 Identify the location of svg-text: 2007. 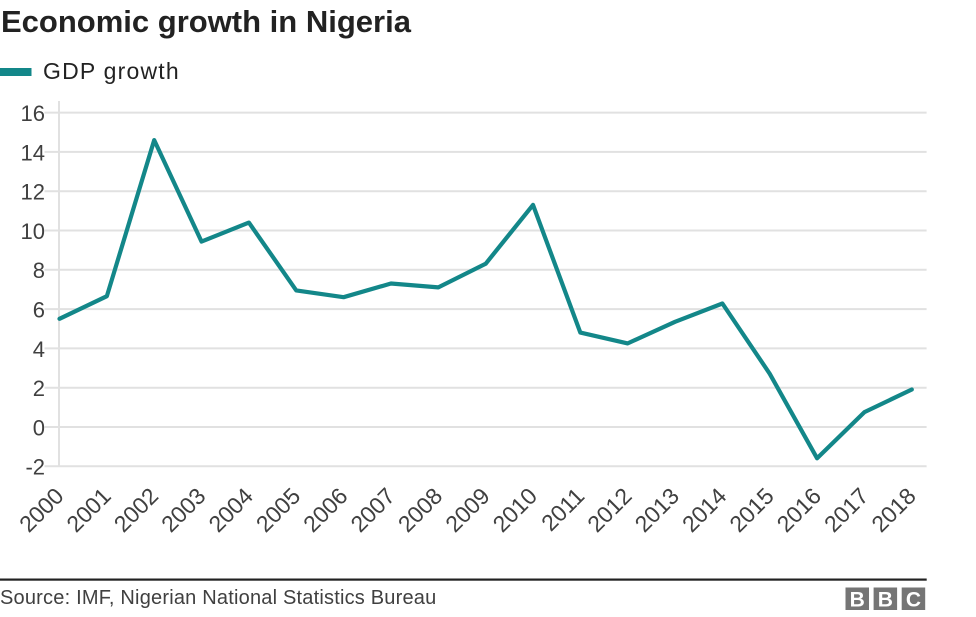
(372, 510).